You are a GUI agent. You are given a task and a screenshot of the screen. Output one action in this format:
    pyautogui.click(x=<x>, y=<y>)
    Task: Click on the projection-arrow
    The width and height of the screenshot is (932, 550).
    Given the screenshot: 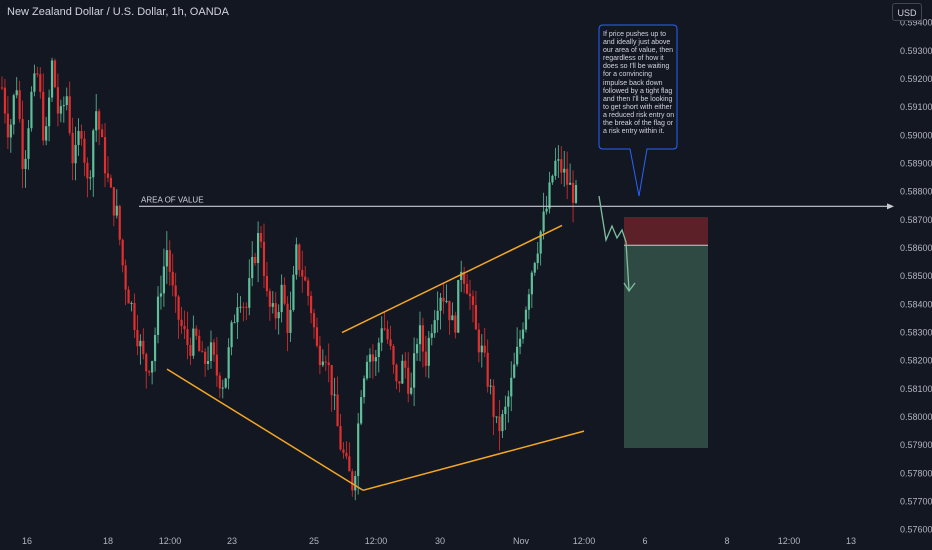 What is the action you would take?
    pyautogui.click(x=617, y=244)
    